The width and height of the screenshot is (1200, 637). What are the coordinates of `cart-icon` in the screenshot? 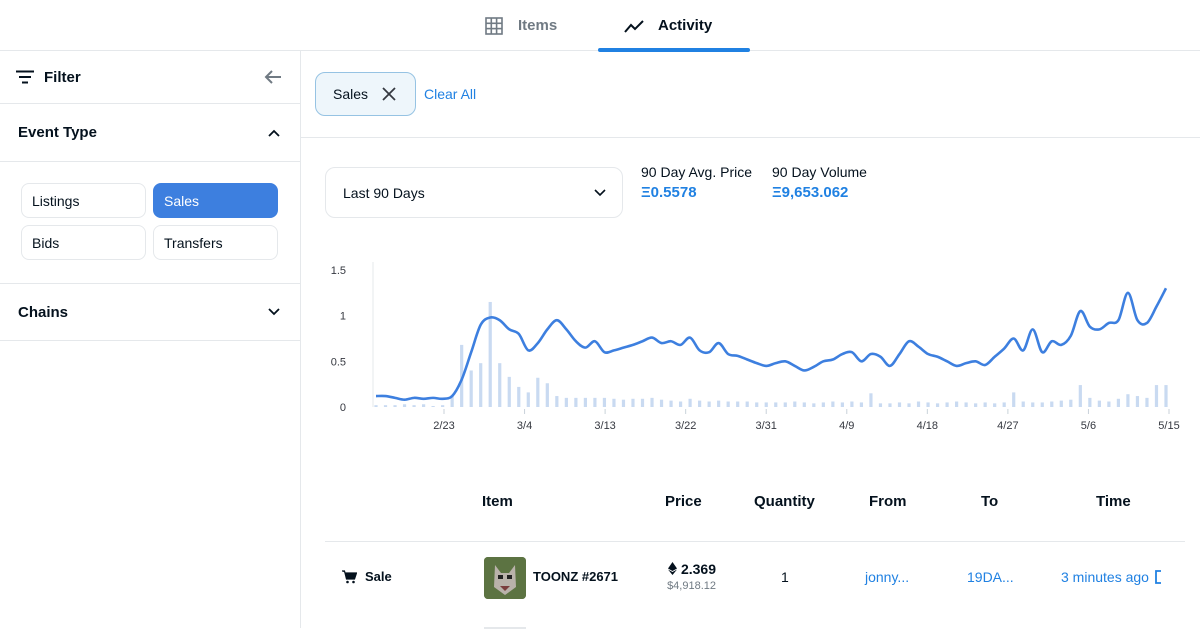 It's located at (349, 576).